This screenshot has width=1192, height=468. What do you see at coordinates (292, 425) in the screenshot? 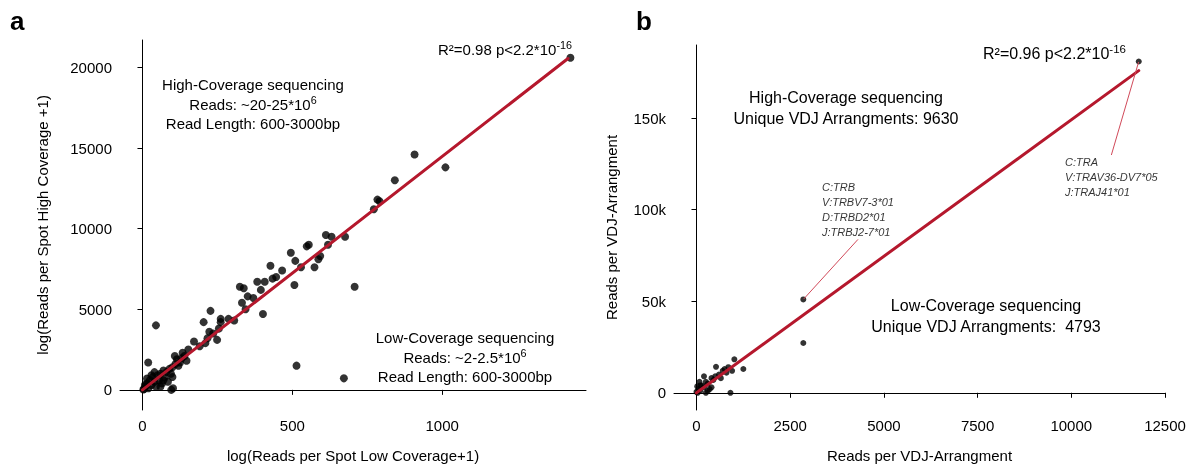
I see `x-tick-label: 500` at bounding box center [292, 425].